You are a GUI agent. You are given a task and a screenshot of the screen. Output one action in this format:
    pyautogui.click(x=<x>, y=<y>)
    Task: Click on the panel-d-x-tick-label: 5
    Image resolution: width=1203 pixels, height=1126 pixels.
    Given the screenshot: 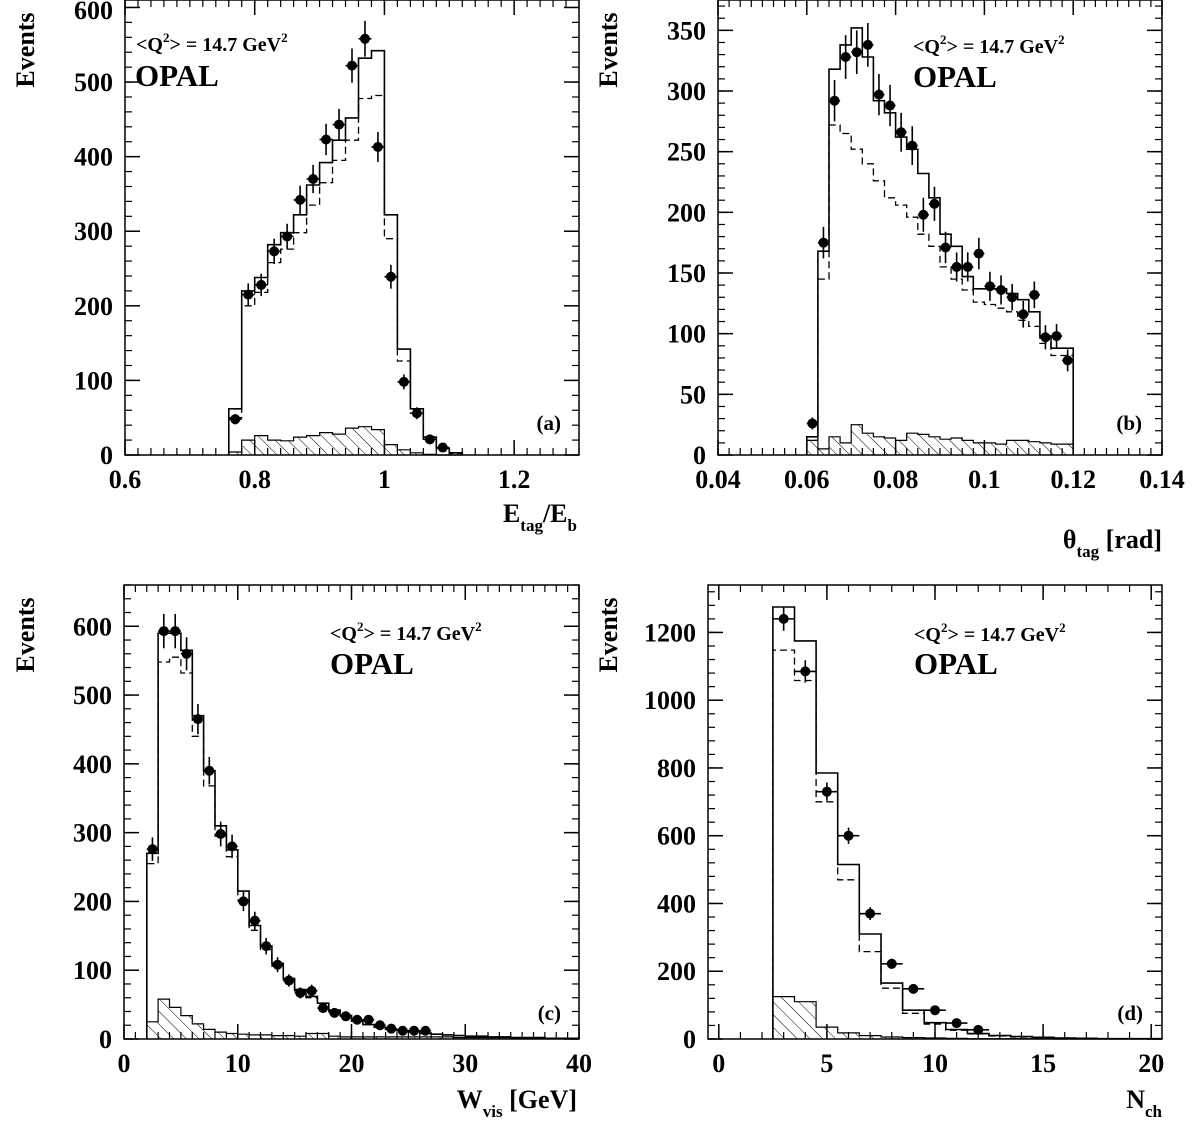 What is the action you would take?
    pyautogui.click(x=826, y=1063)
    